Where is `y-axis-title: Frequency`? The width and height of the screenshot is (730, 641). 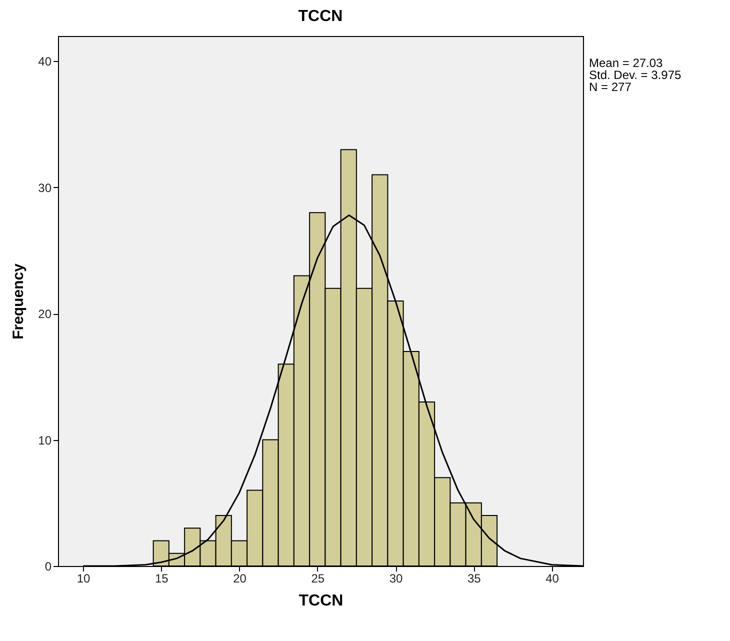
y-axis-title: Frequency is located at coordinates (19, 301).